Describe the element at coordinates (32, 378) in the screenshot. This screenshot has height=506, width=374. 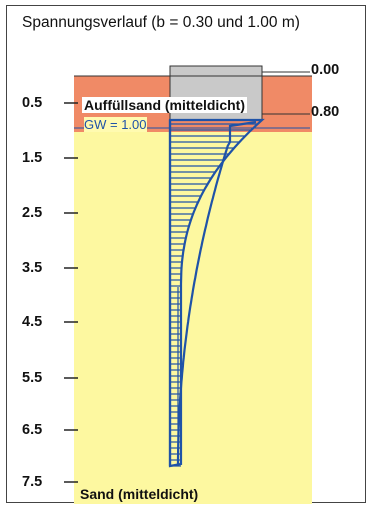
I see `depth-label-5: 5.5` at that location.